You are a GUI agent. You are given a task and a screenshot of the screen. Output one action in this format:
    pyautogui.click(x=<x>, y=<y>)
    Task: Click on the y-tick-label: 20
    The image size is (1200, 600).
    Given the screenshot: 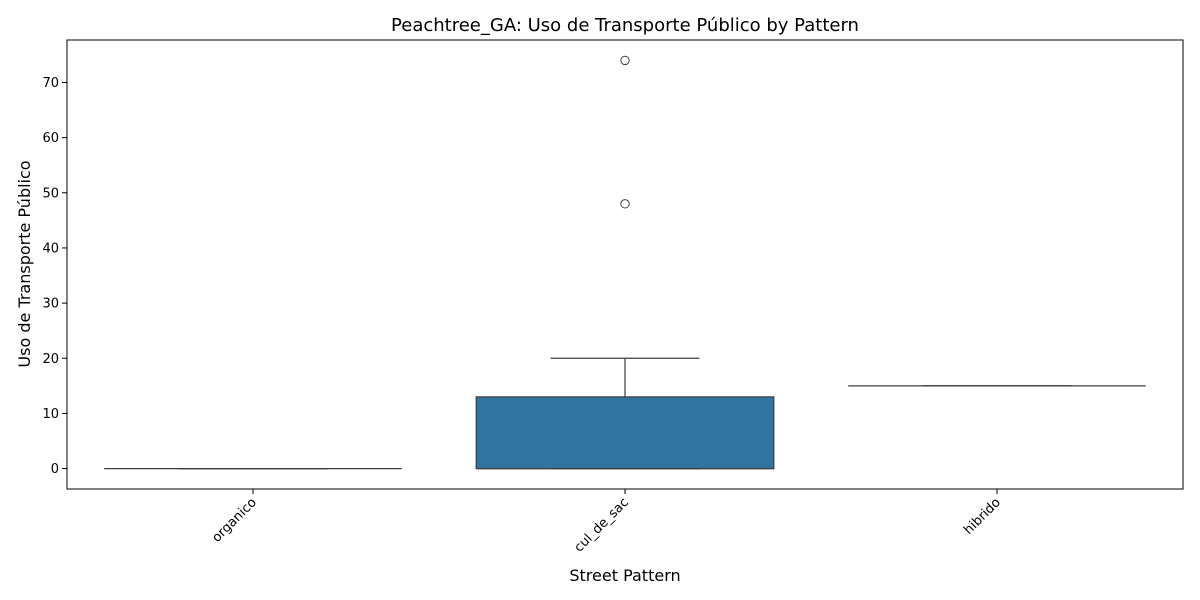 What is the action you would take?
    pyautogui.click(x=50, y=359)
    